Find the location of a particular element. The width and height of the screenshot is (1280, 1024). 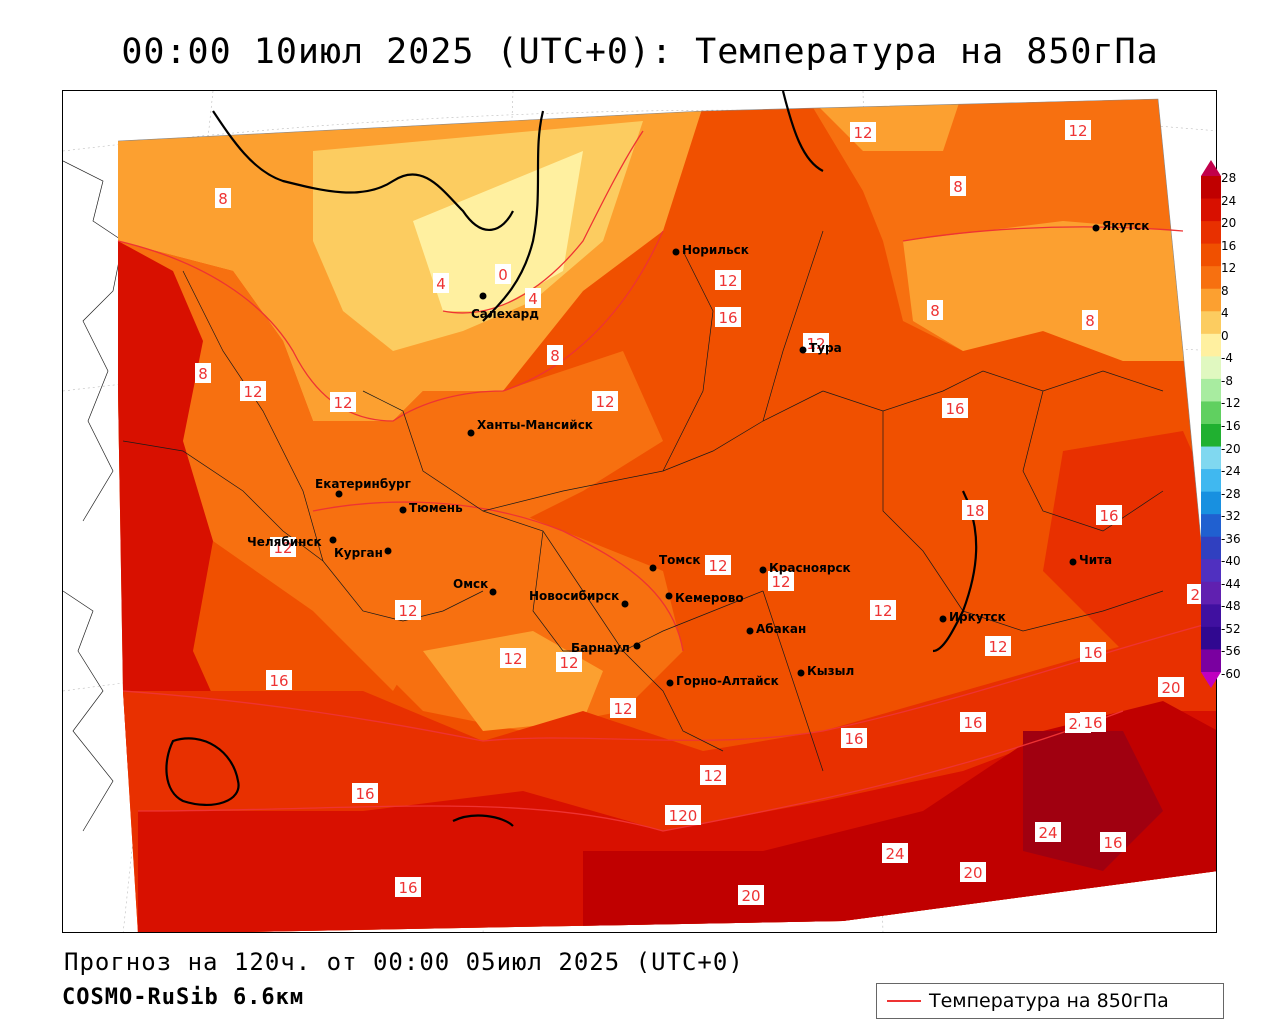

colorbar-tick-label: 16 is located at coordinates (1229, 245).